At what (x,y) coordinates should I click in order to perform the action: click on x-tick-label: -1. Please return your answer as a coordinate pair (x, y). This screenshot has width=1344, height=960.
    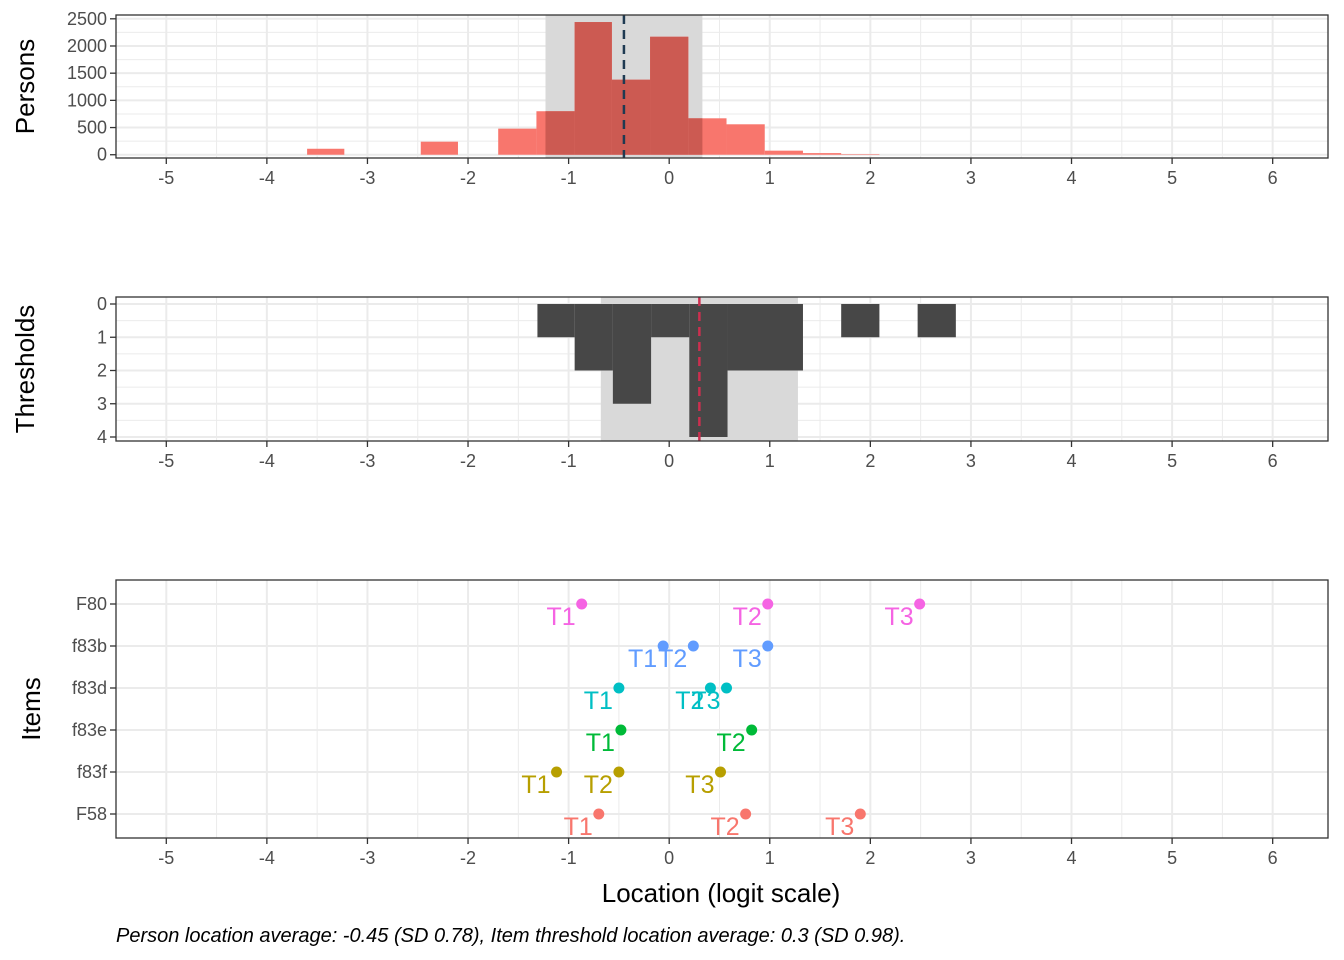
    Looking at the image, I should click on (569, 858).